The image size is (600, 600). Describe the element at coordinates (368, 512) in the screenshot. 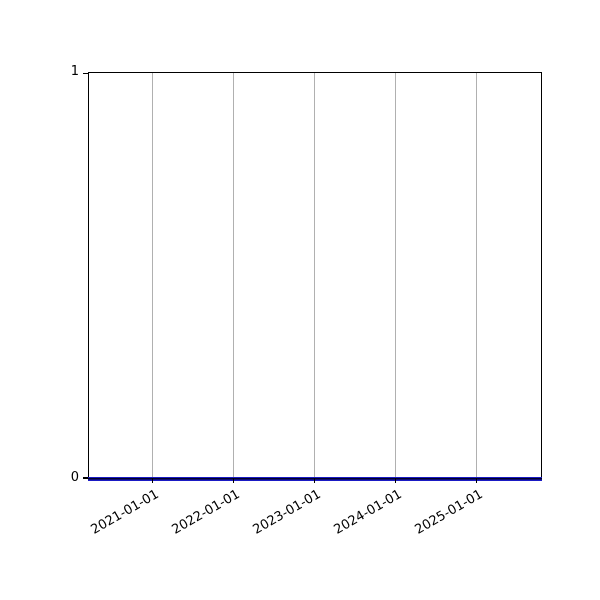

I see `x-tick-label: 2024-01-01` at that location.